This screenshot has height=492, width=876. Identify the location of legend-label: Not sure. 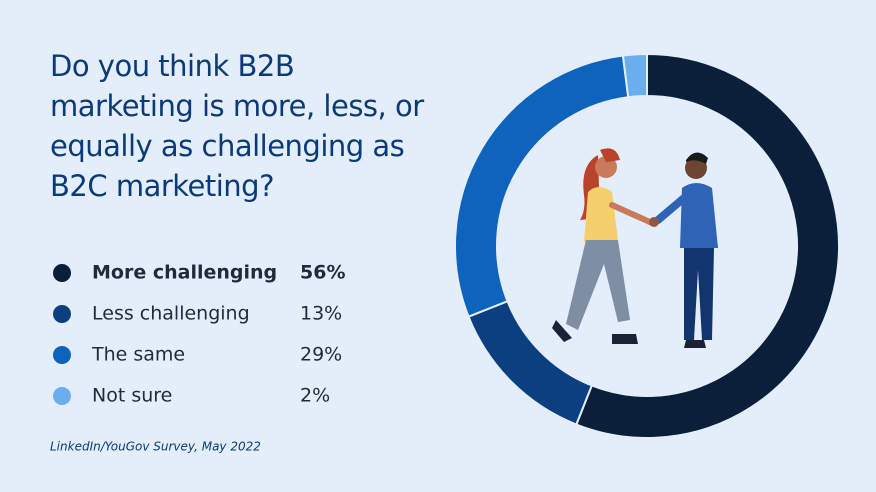
(132, 396).